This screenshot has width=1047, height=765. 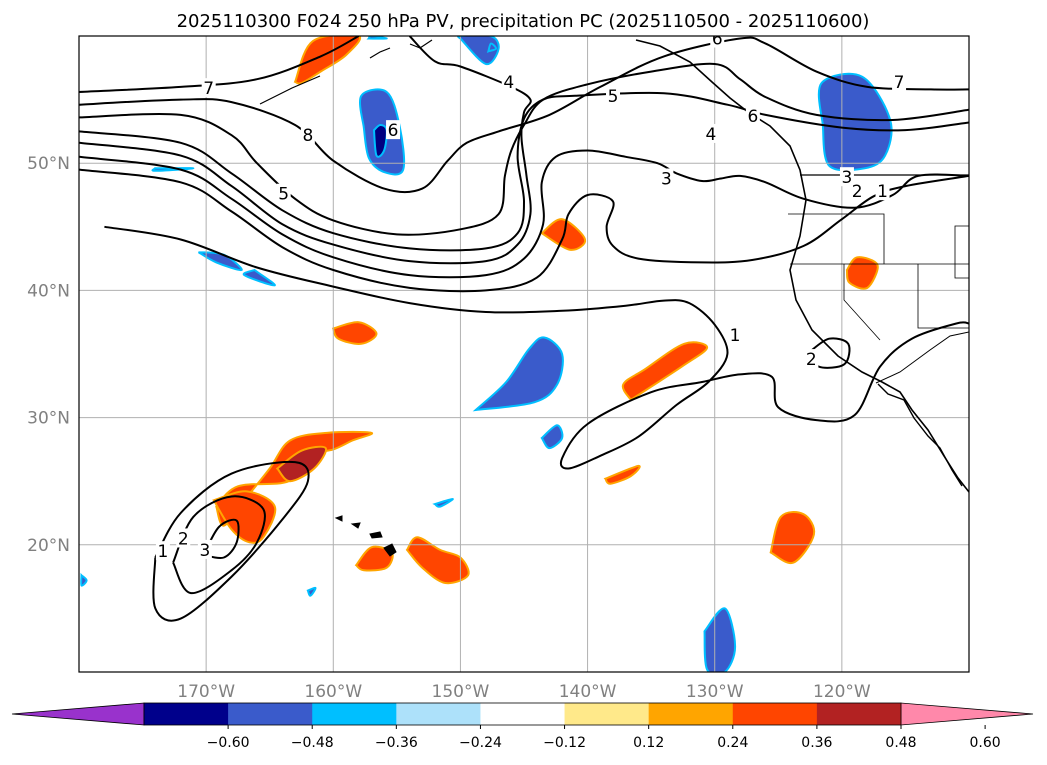 What do you see at coordinates (732, 743) in the screenshot?
I see `colorbar-tick-label: 0.24` at bounding box center [732, 743].